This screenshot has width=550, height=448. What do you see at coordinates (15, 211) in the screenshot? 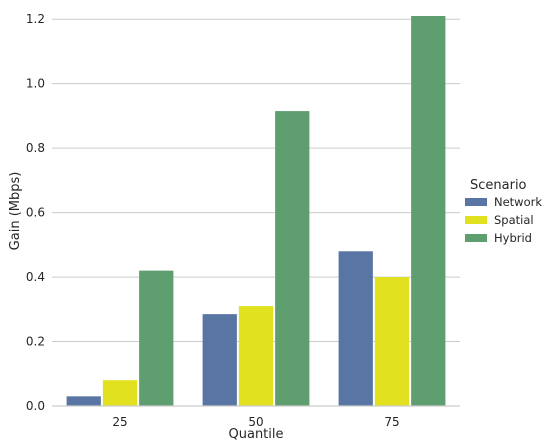
I see `y-axis-label: Gain (Mbps)` at bounding box center [15, 211].